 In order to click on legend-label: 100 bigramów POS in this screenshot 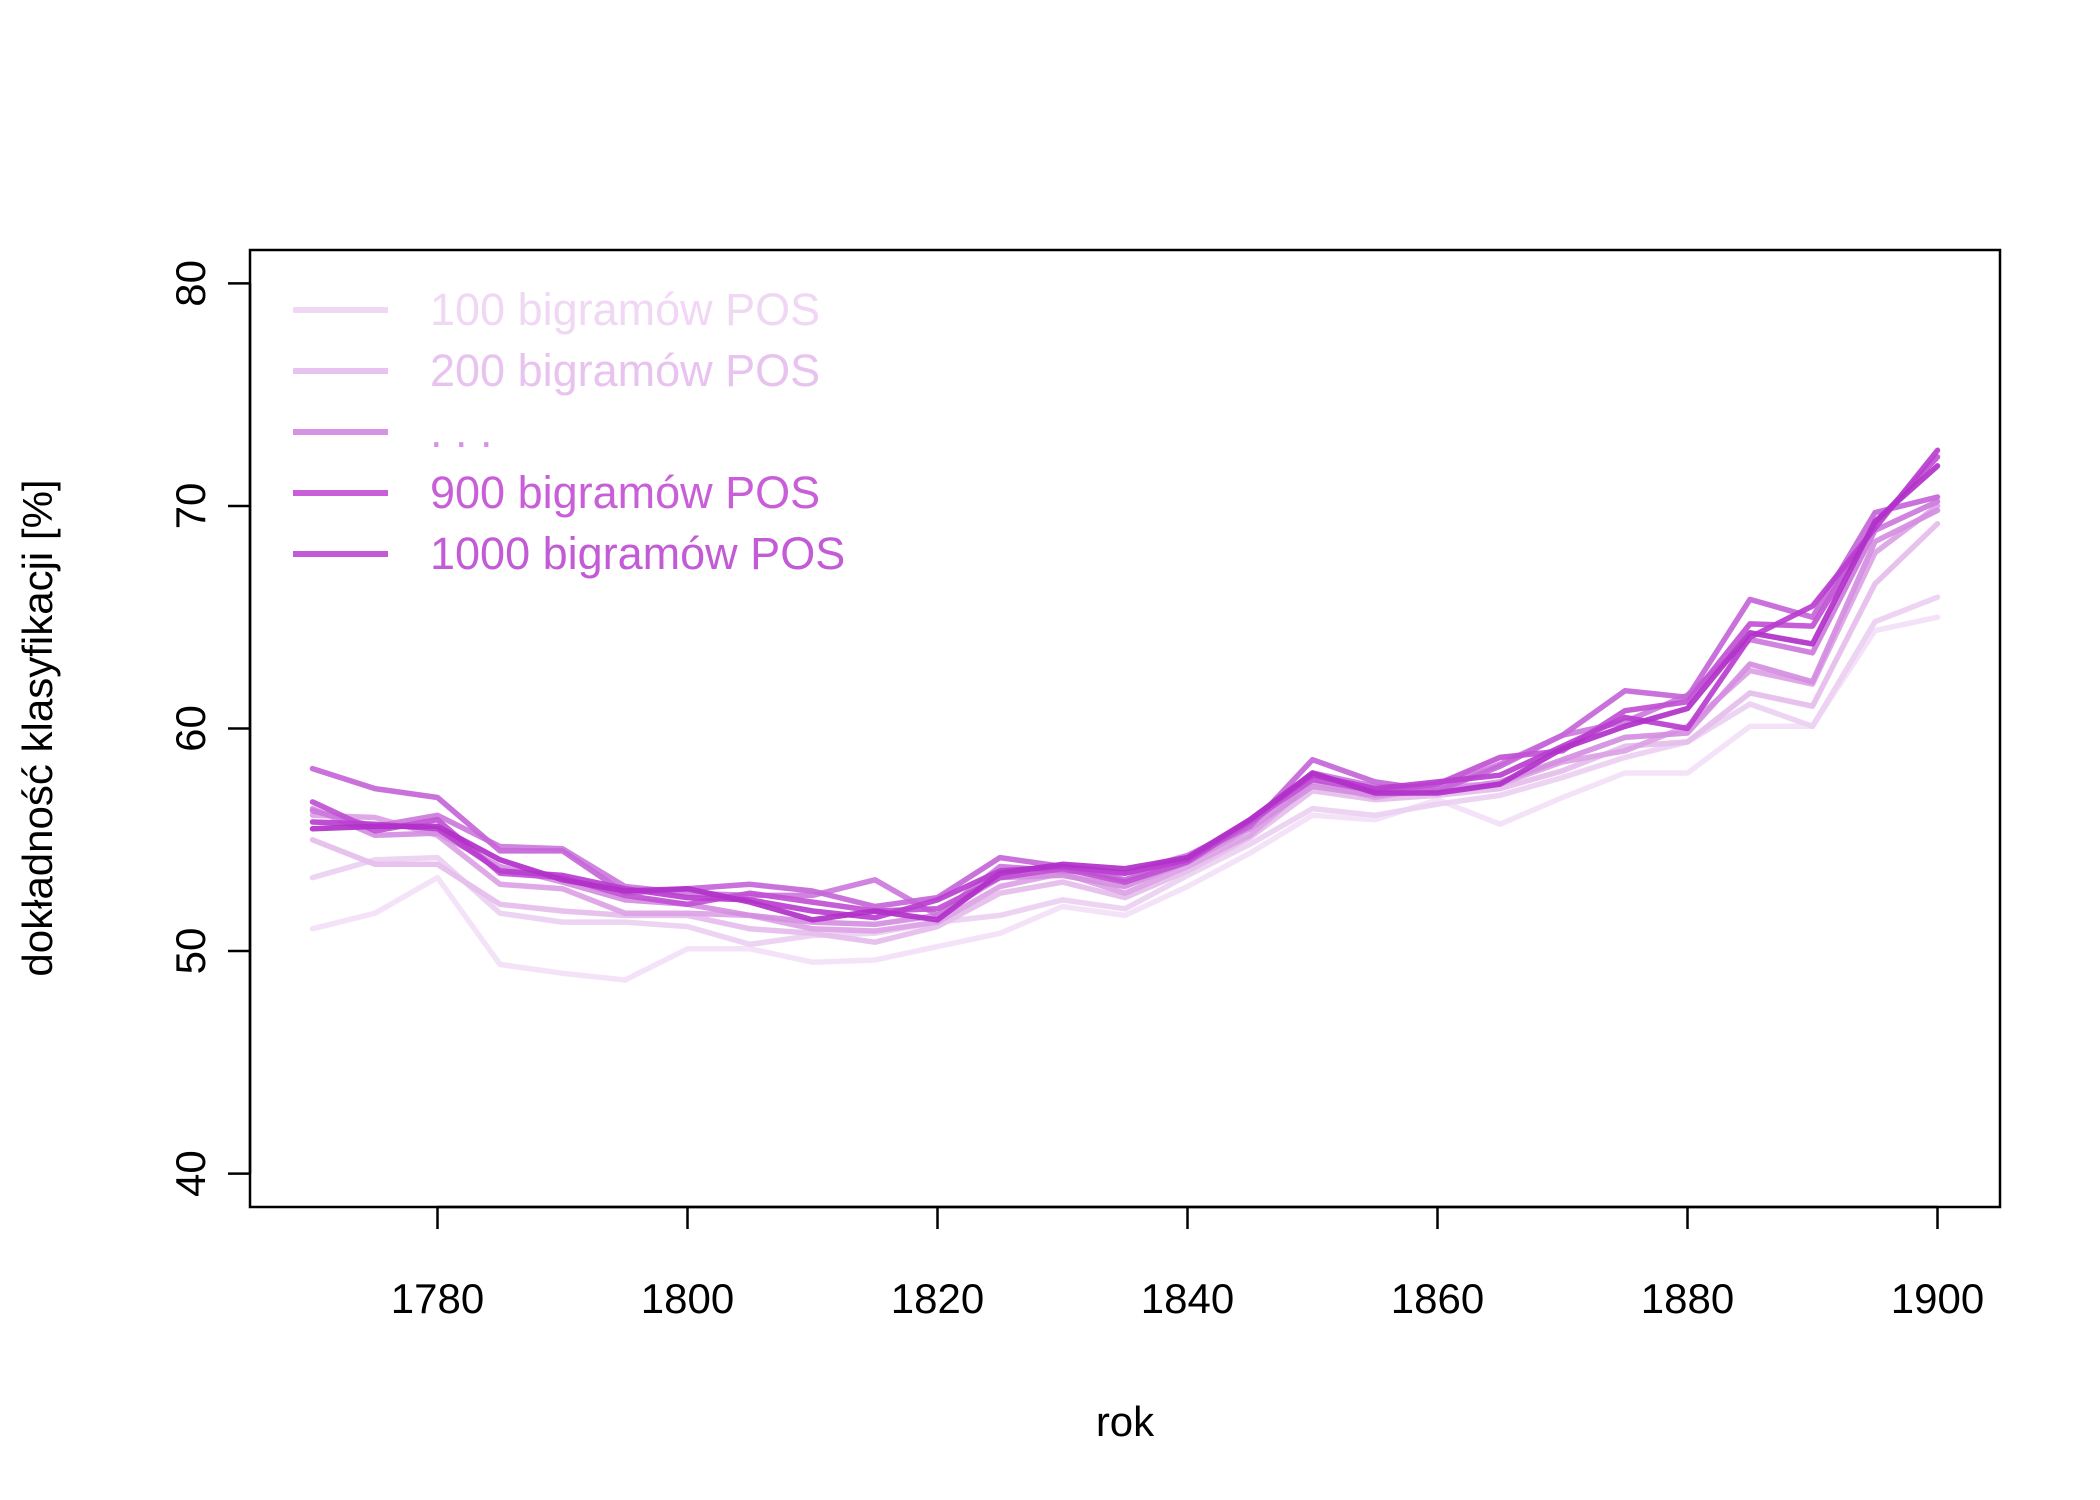, I will do `click(625, 309)`.